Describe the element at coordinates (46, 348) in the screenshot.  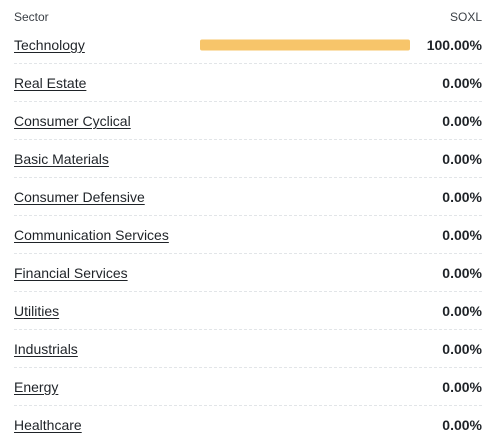
I see `sector-link: Industrials` at that location.